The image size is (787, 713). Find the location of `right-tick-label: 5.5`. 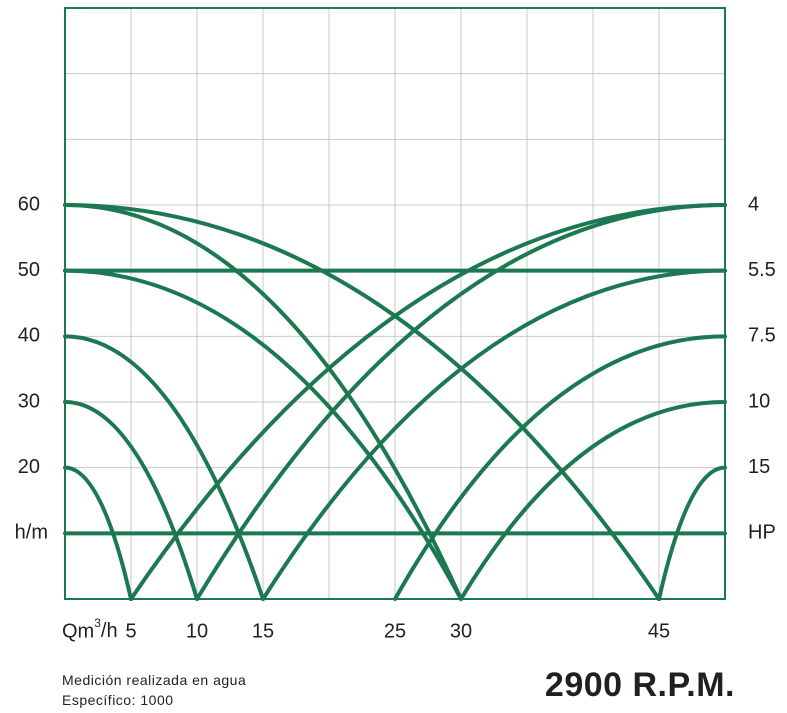

right-tick-label: 5.5 is located at coordinates (762, 270).